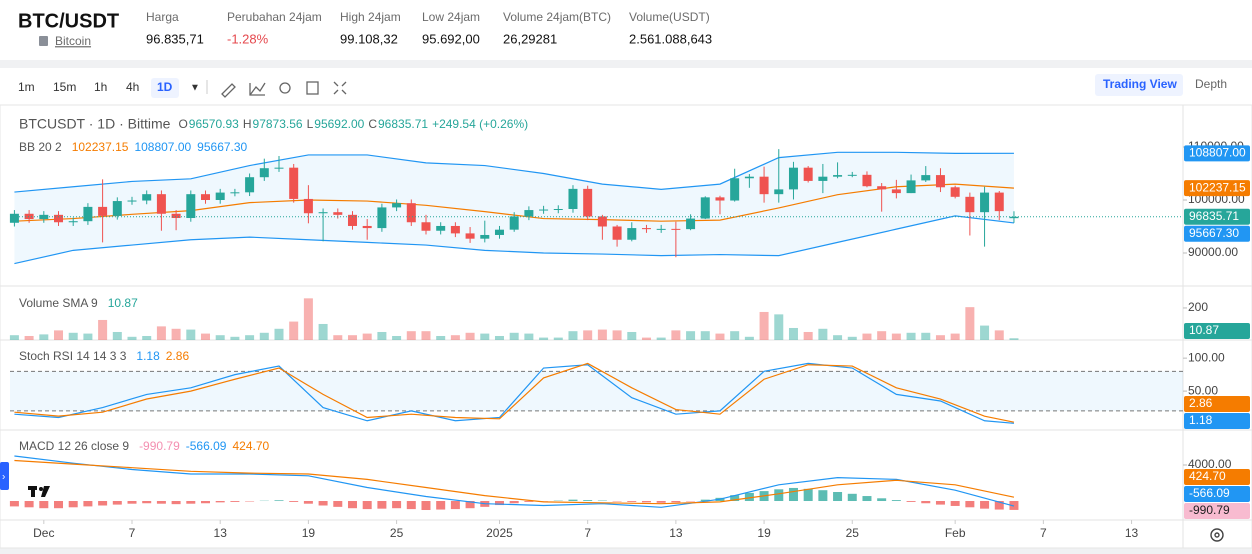 Image resolution: width=1252 pixels, height=554 pixels. I want to click on fullscreen-icon, so click(340, 88).